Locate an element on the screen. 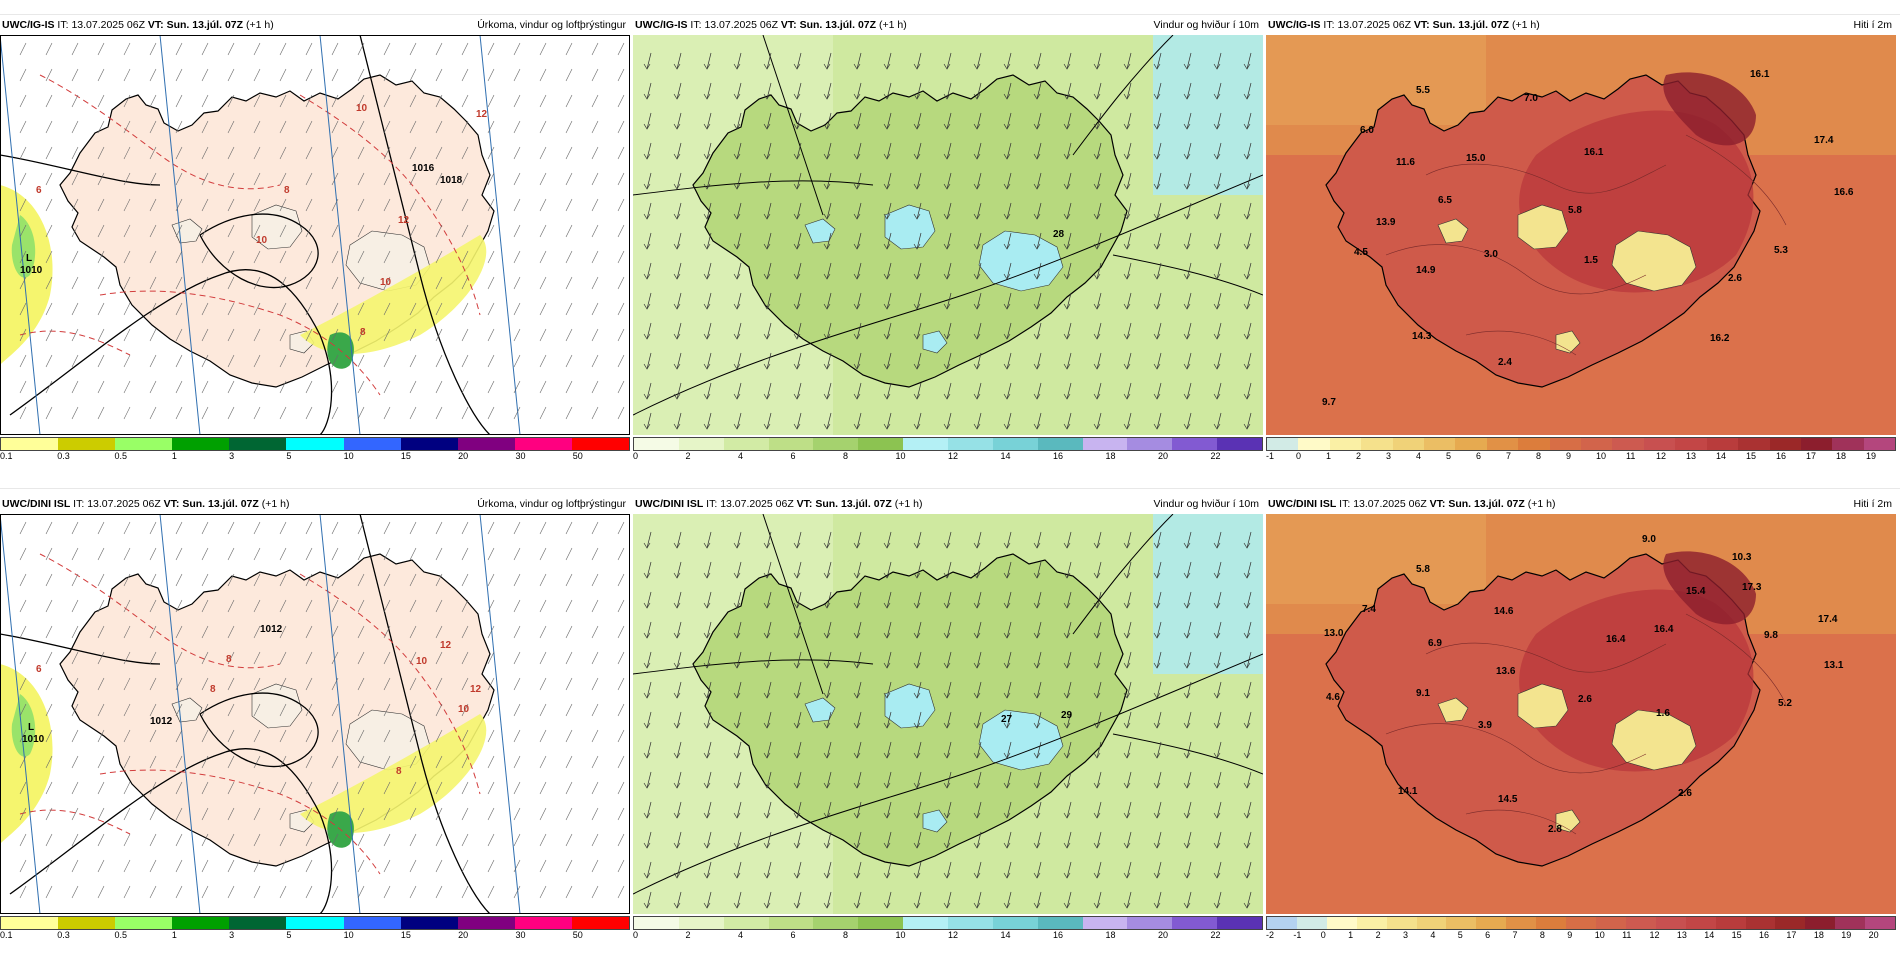 The image size is (1900, 961). map-value-label: 14.5 is located at coordinates (1508, 799).